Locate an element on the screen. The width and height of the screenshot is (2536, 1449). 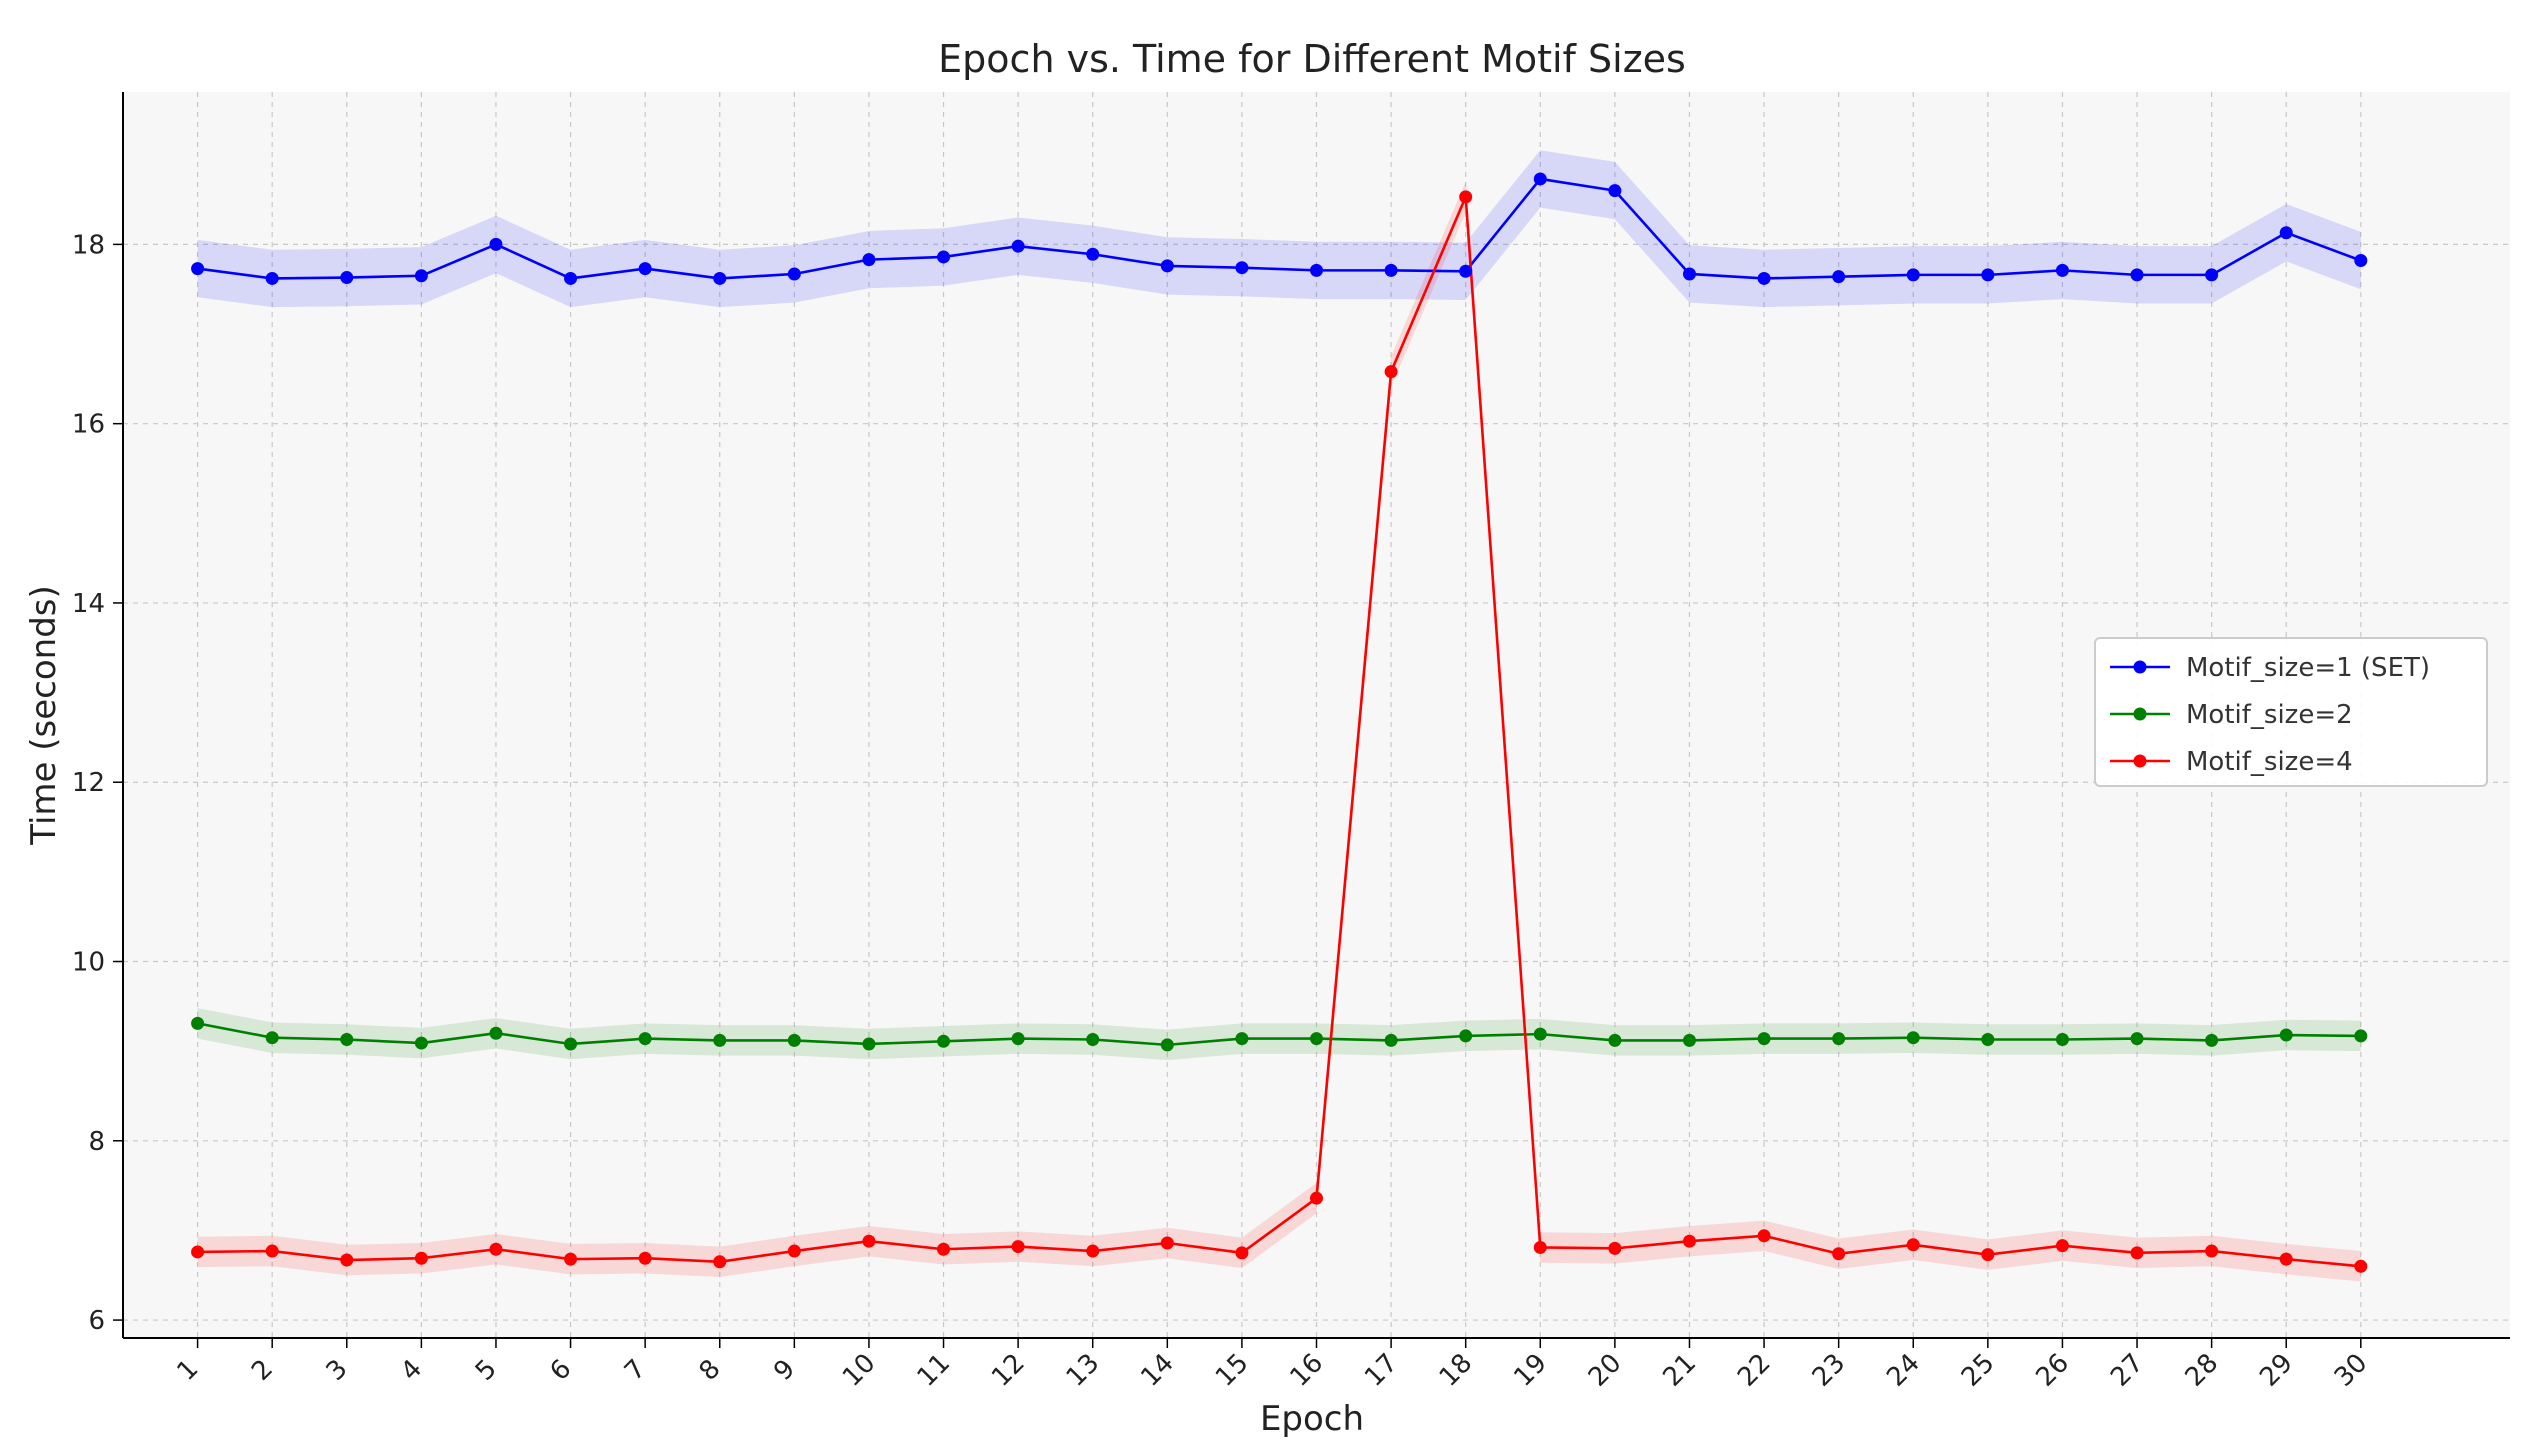
x-tick-label: 2 is located at coordinates (262, 1370).